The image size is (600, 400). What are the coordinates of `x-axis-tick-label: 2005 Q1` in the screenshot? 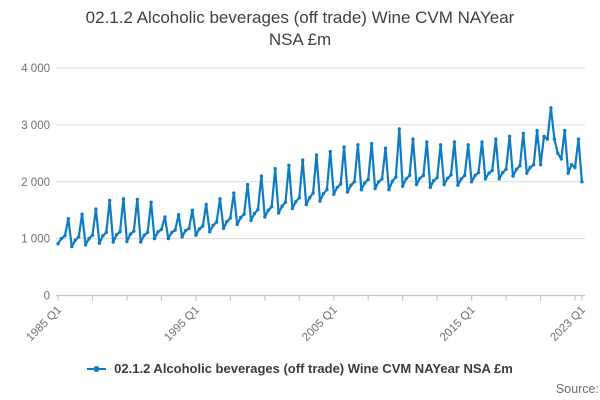 It's located at (320, 324).